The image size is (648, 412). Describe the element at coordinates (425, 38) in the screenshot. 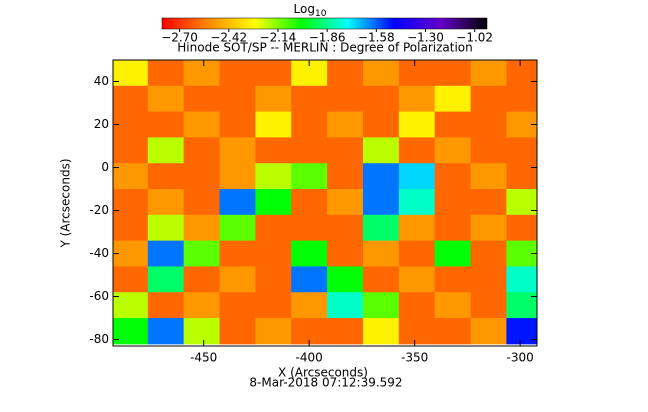

I see `colorbar-tick-label: −1.30` at that location.